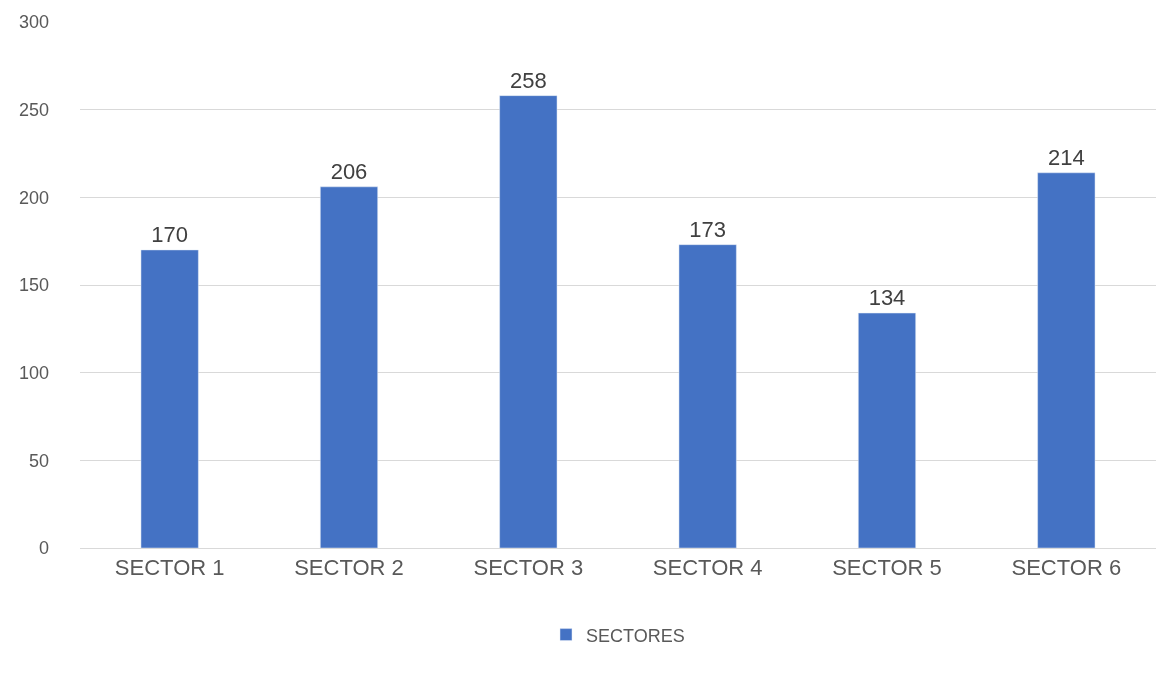 The width and height of the screenshot is (1171, 675). Describe the element at coordinates (170, 234) in the screenshot. I see `data-label: 170` at that location.